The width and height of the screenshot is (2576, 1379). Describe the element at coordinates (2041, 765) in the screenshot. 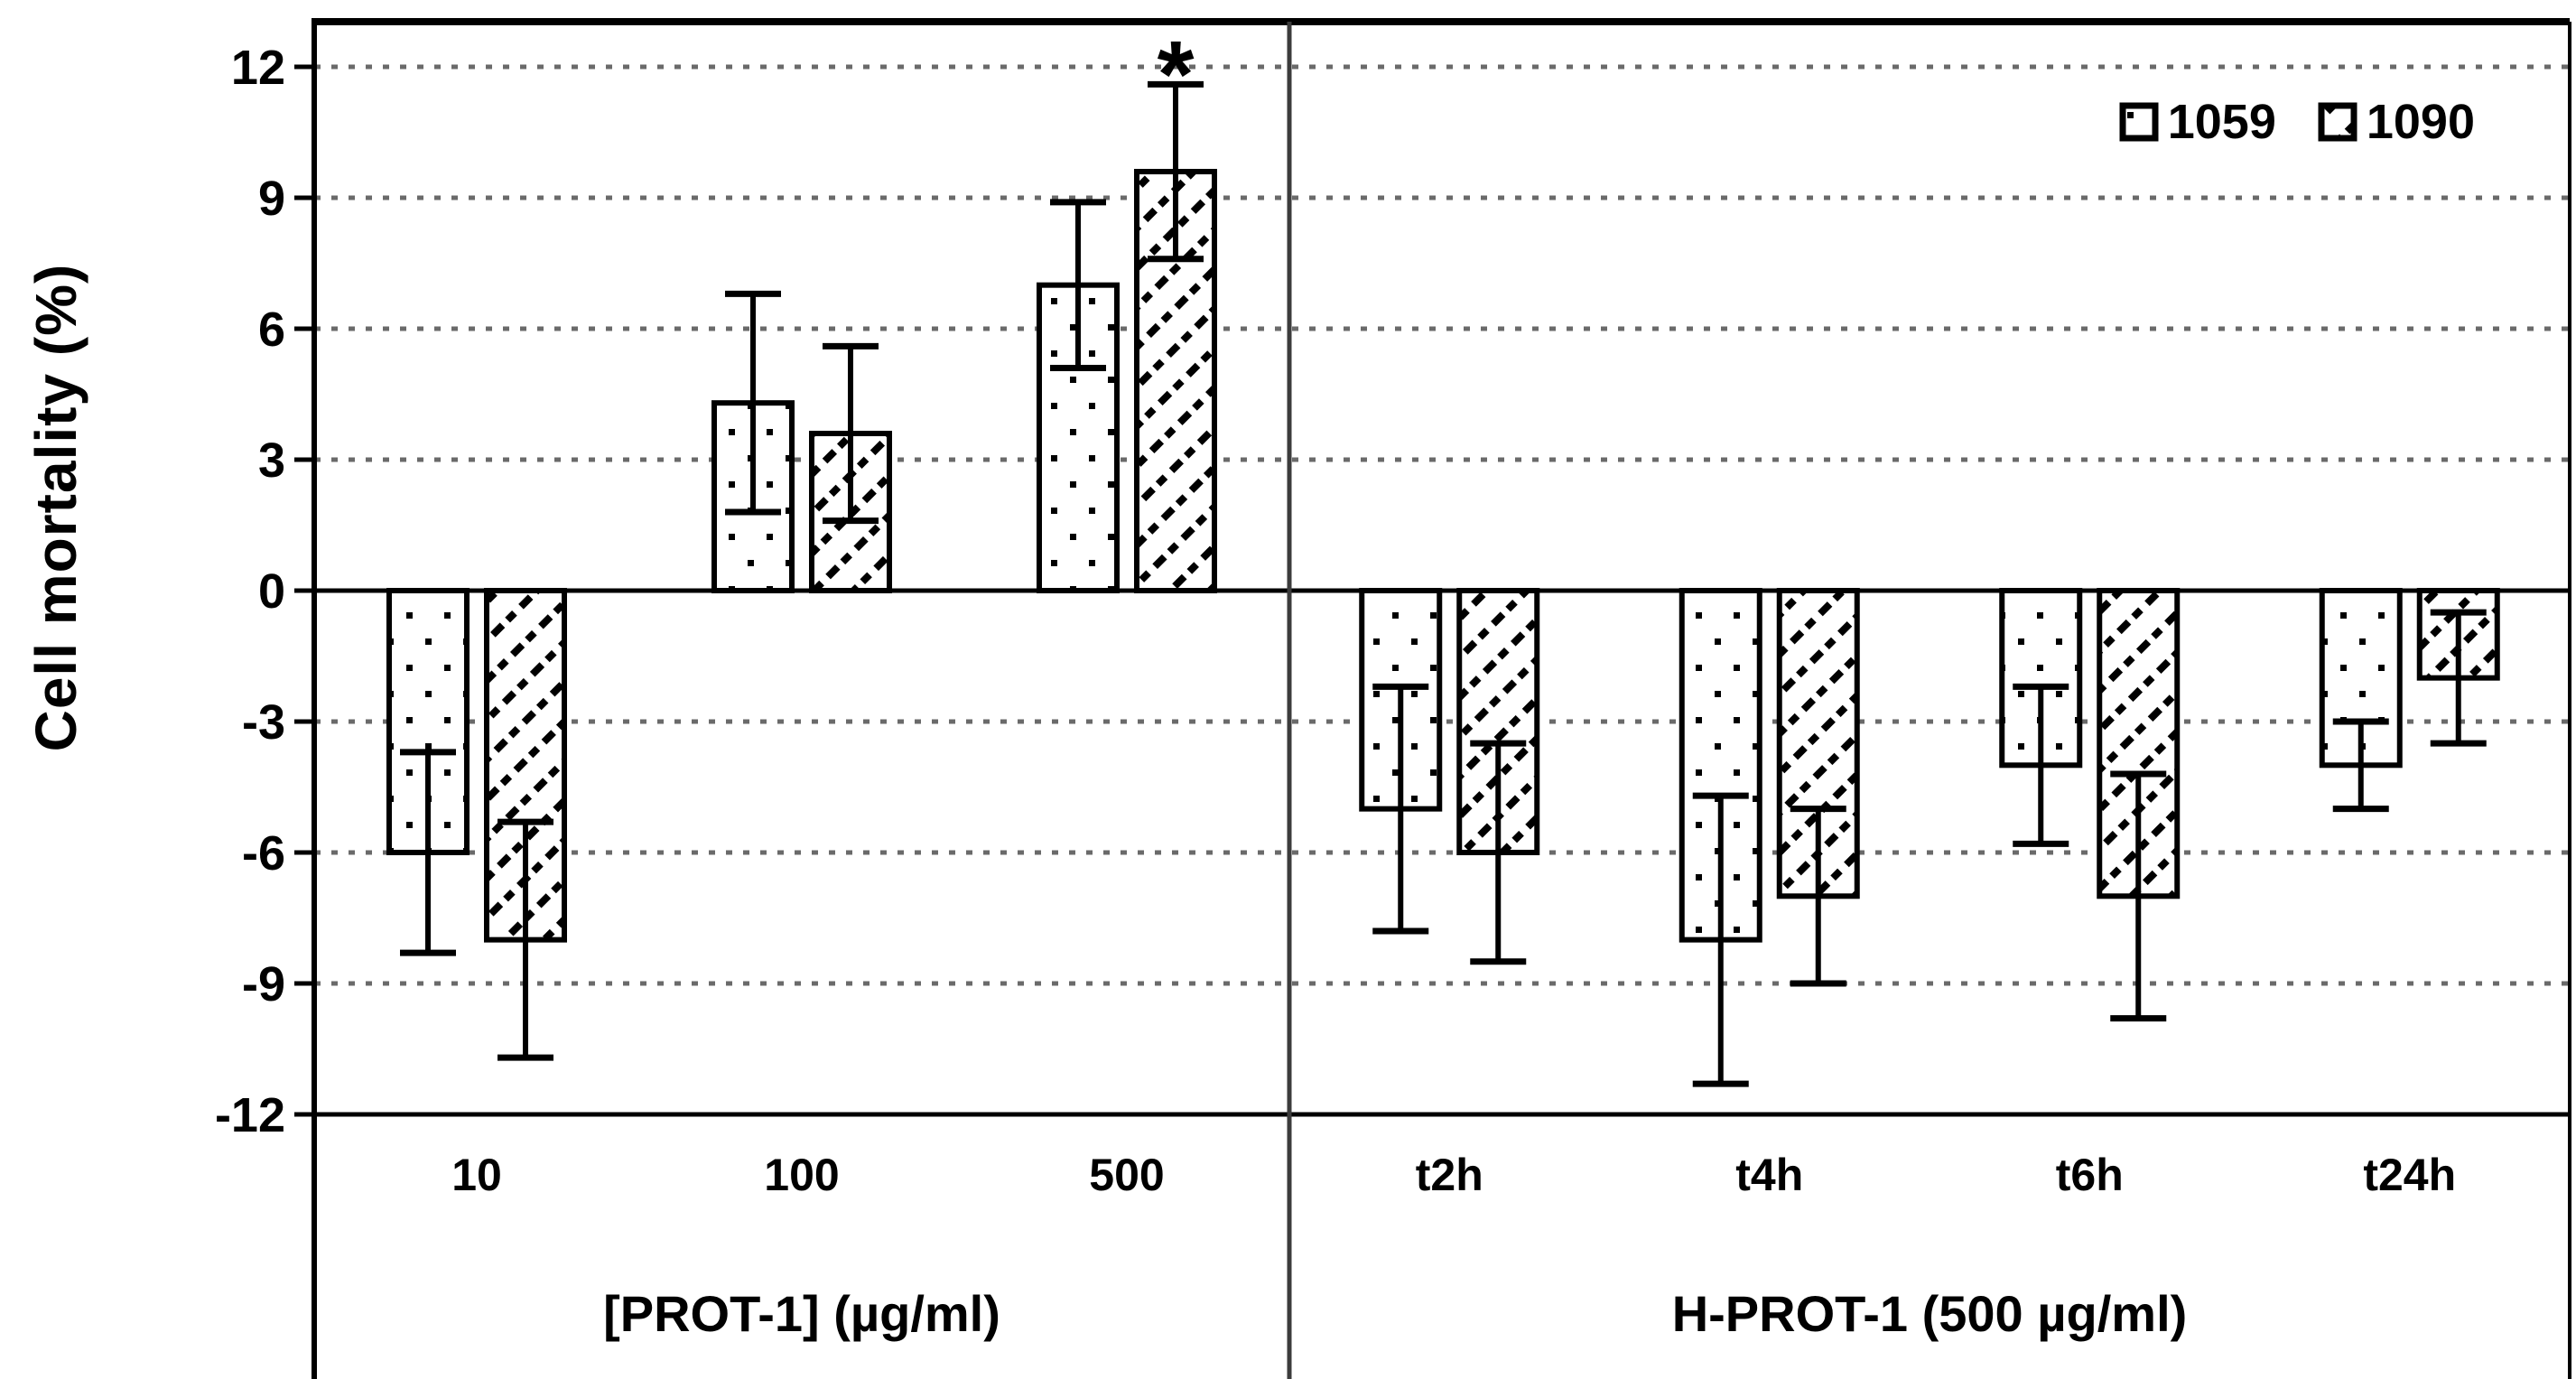

I see `error-bar-1059-t6h` at that location.